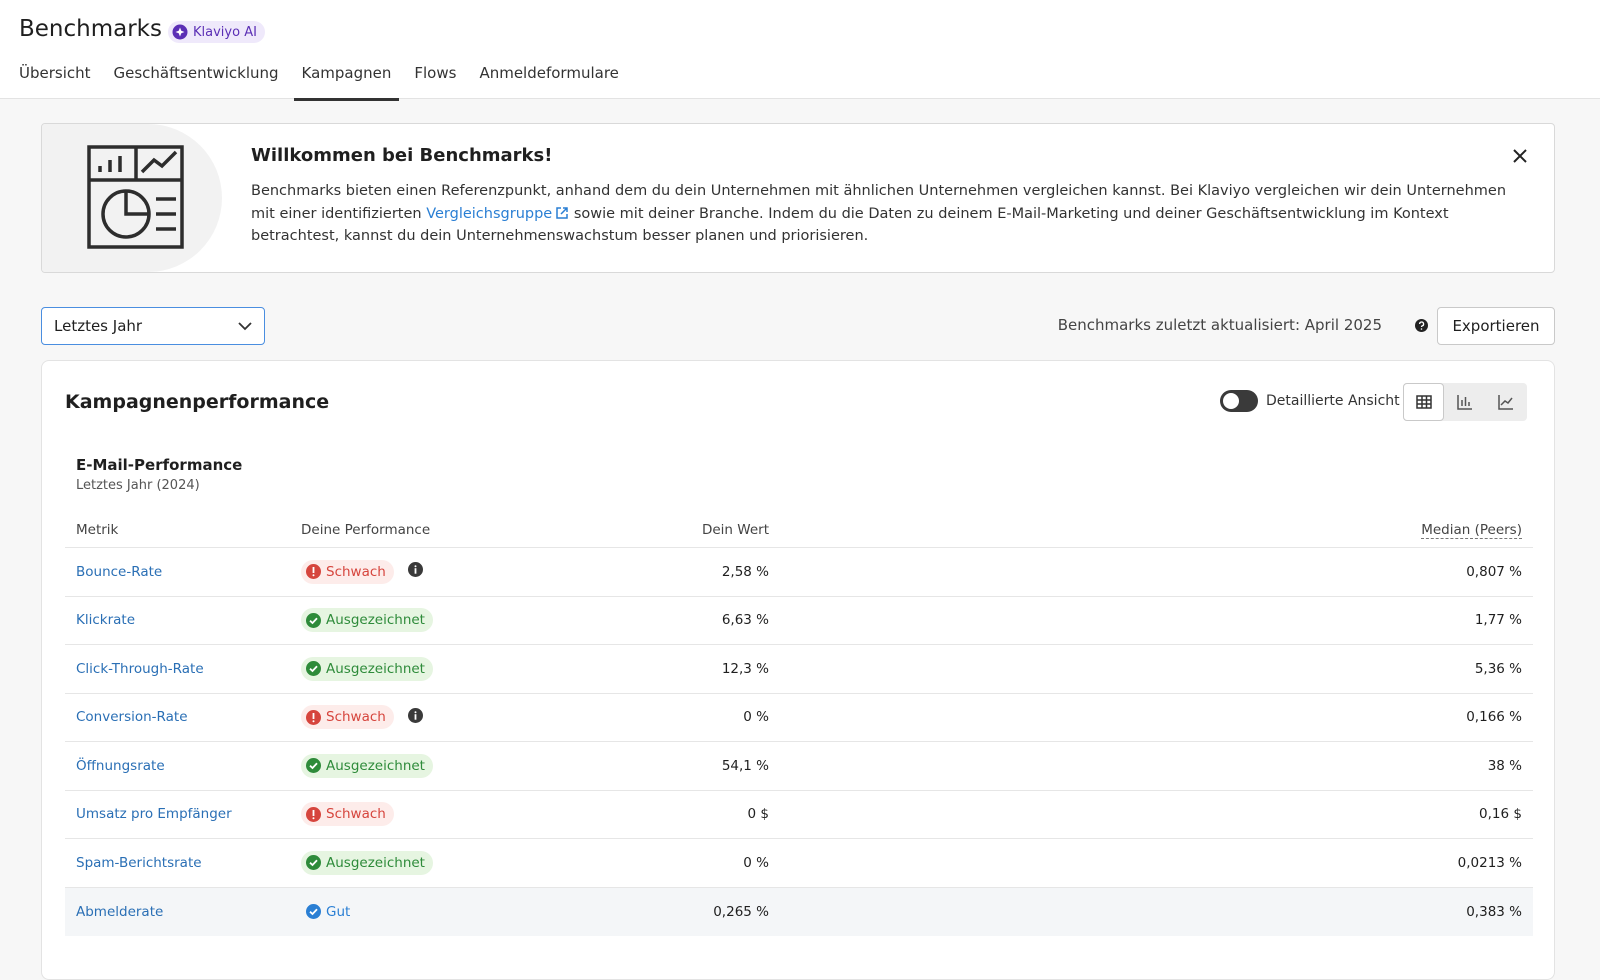 This screenshot has height=980, width=1600. What do you see at coordinates (799, 621) in the screenshot?
I see `table-row: Klickrate Ausgezeichnet 6,63 % 1,77 %` at bounding box center [799, 621].